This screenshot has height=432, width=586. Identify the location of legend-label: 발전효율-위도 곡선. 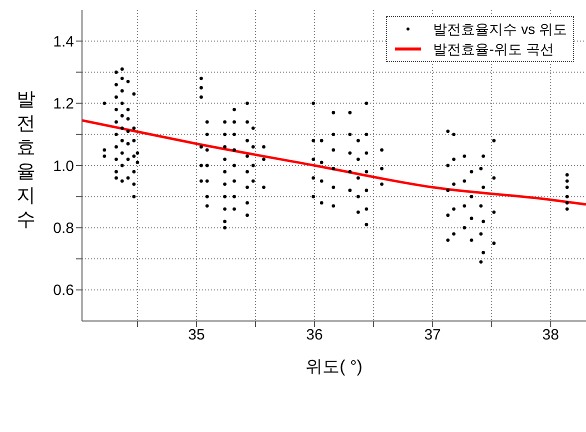
(493, 49).